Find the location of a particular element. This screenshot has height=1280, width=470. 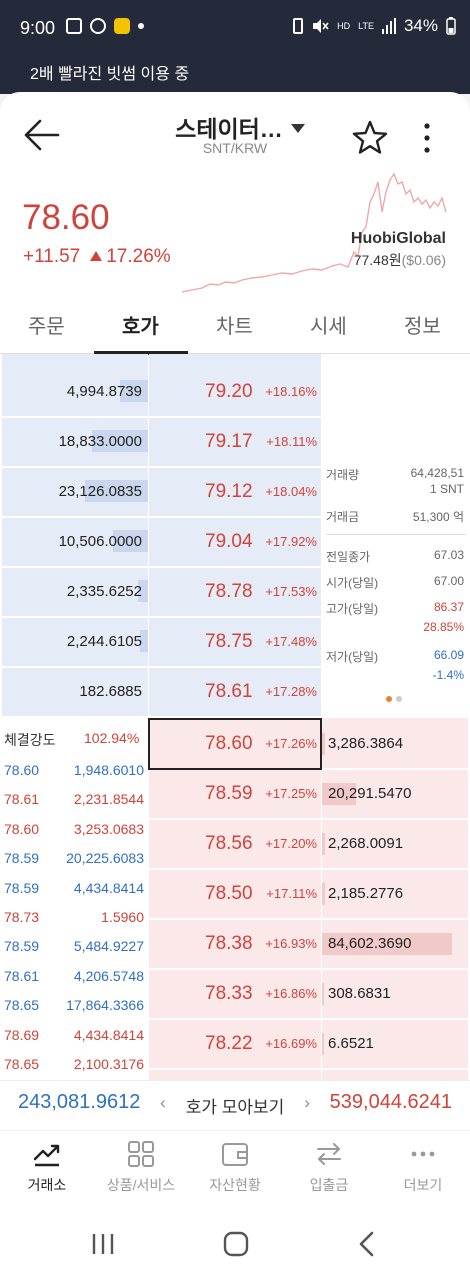

trade-quantity: 3,253.0683 is located at coordinates (108, 828).